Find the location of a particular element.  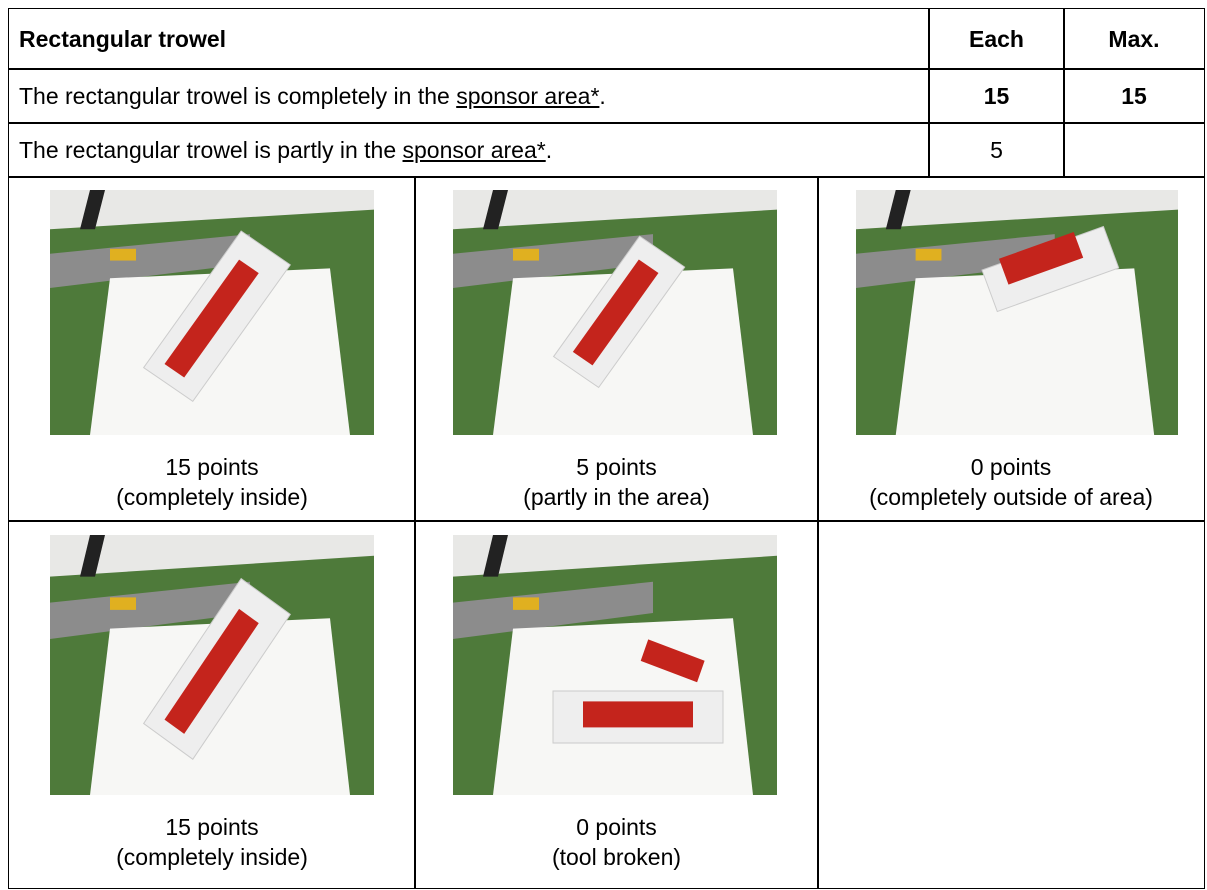

header-title: Rectangular trowel is located at coordinates (123, 38).